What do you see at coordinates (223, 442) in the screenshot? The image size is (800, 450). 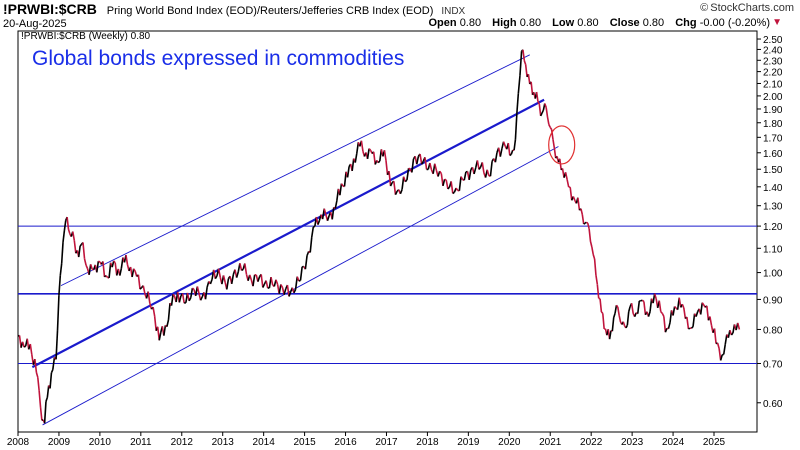 I see `x-tick-label: 2013` at bounding box center [223, 442].